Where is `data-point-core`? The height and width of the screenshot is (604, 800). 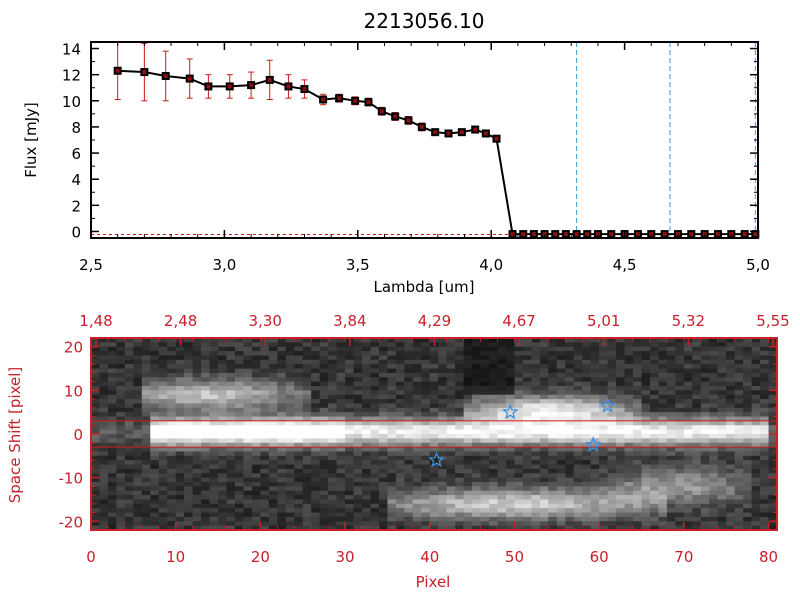
data-point-core is located at coordinates (664, 234).